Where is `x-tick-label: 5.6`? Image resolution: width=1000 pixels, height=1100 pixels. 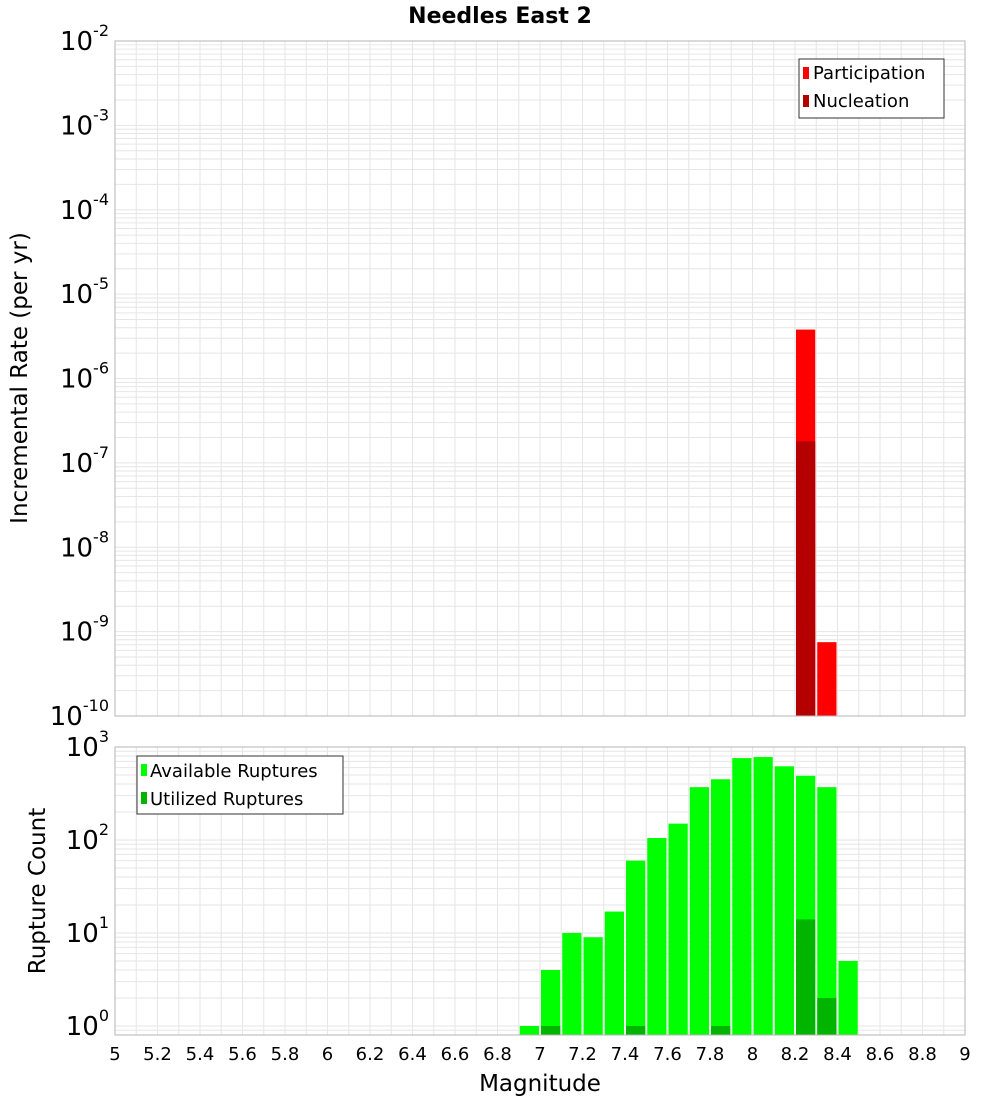 x-tick-label: 5.6 is located at coordinates (242, 1054).